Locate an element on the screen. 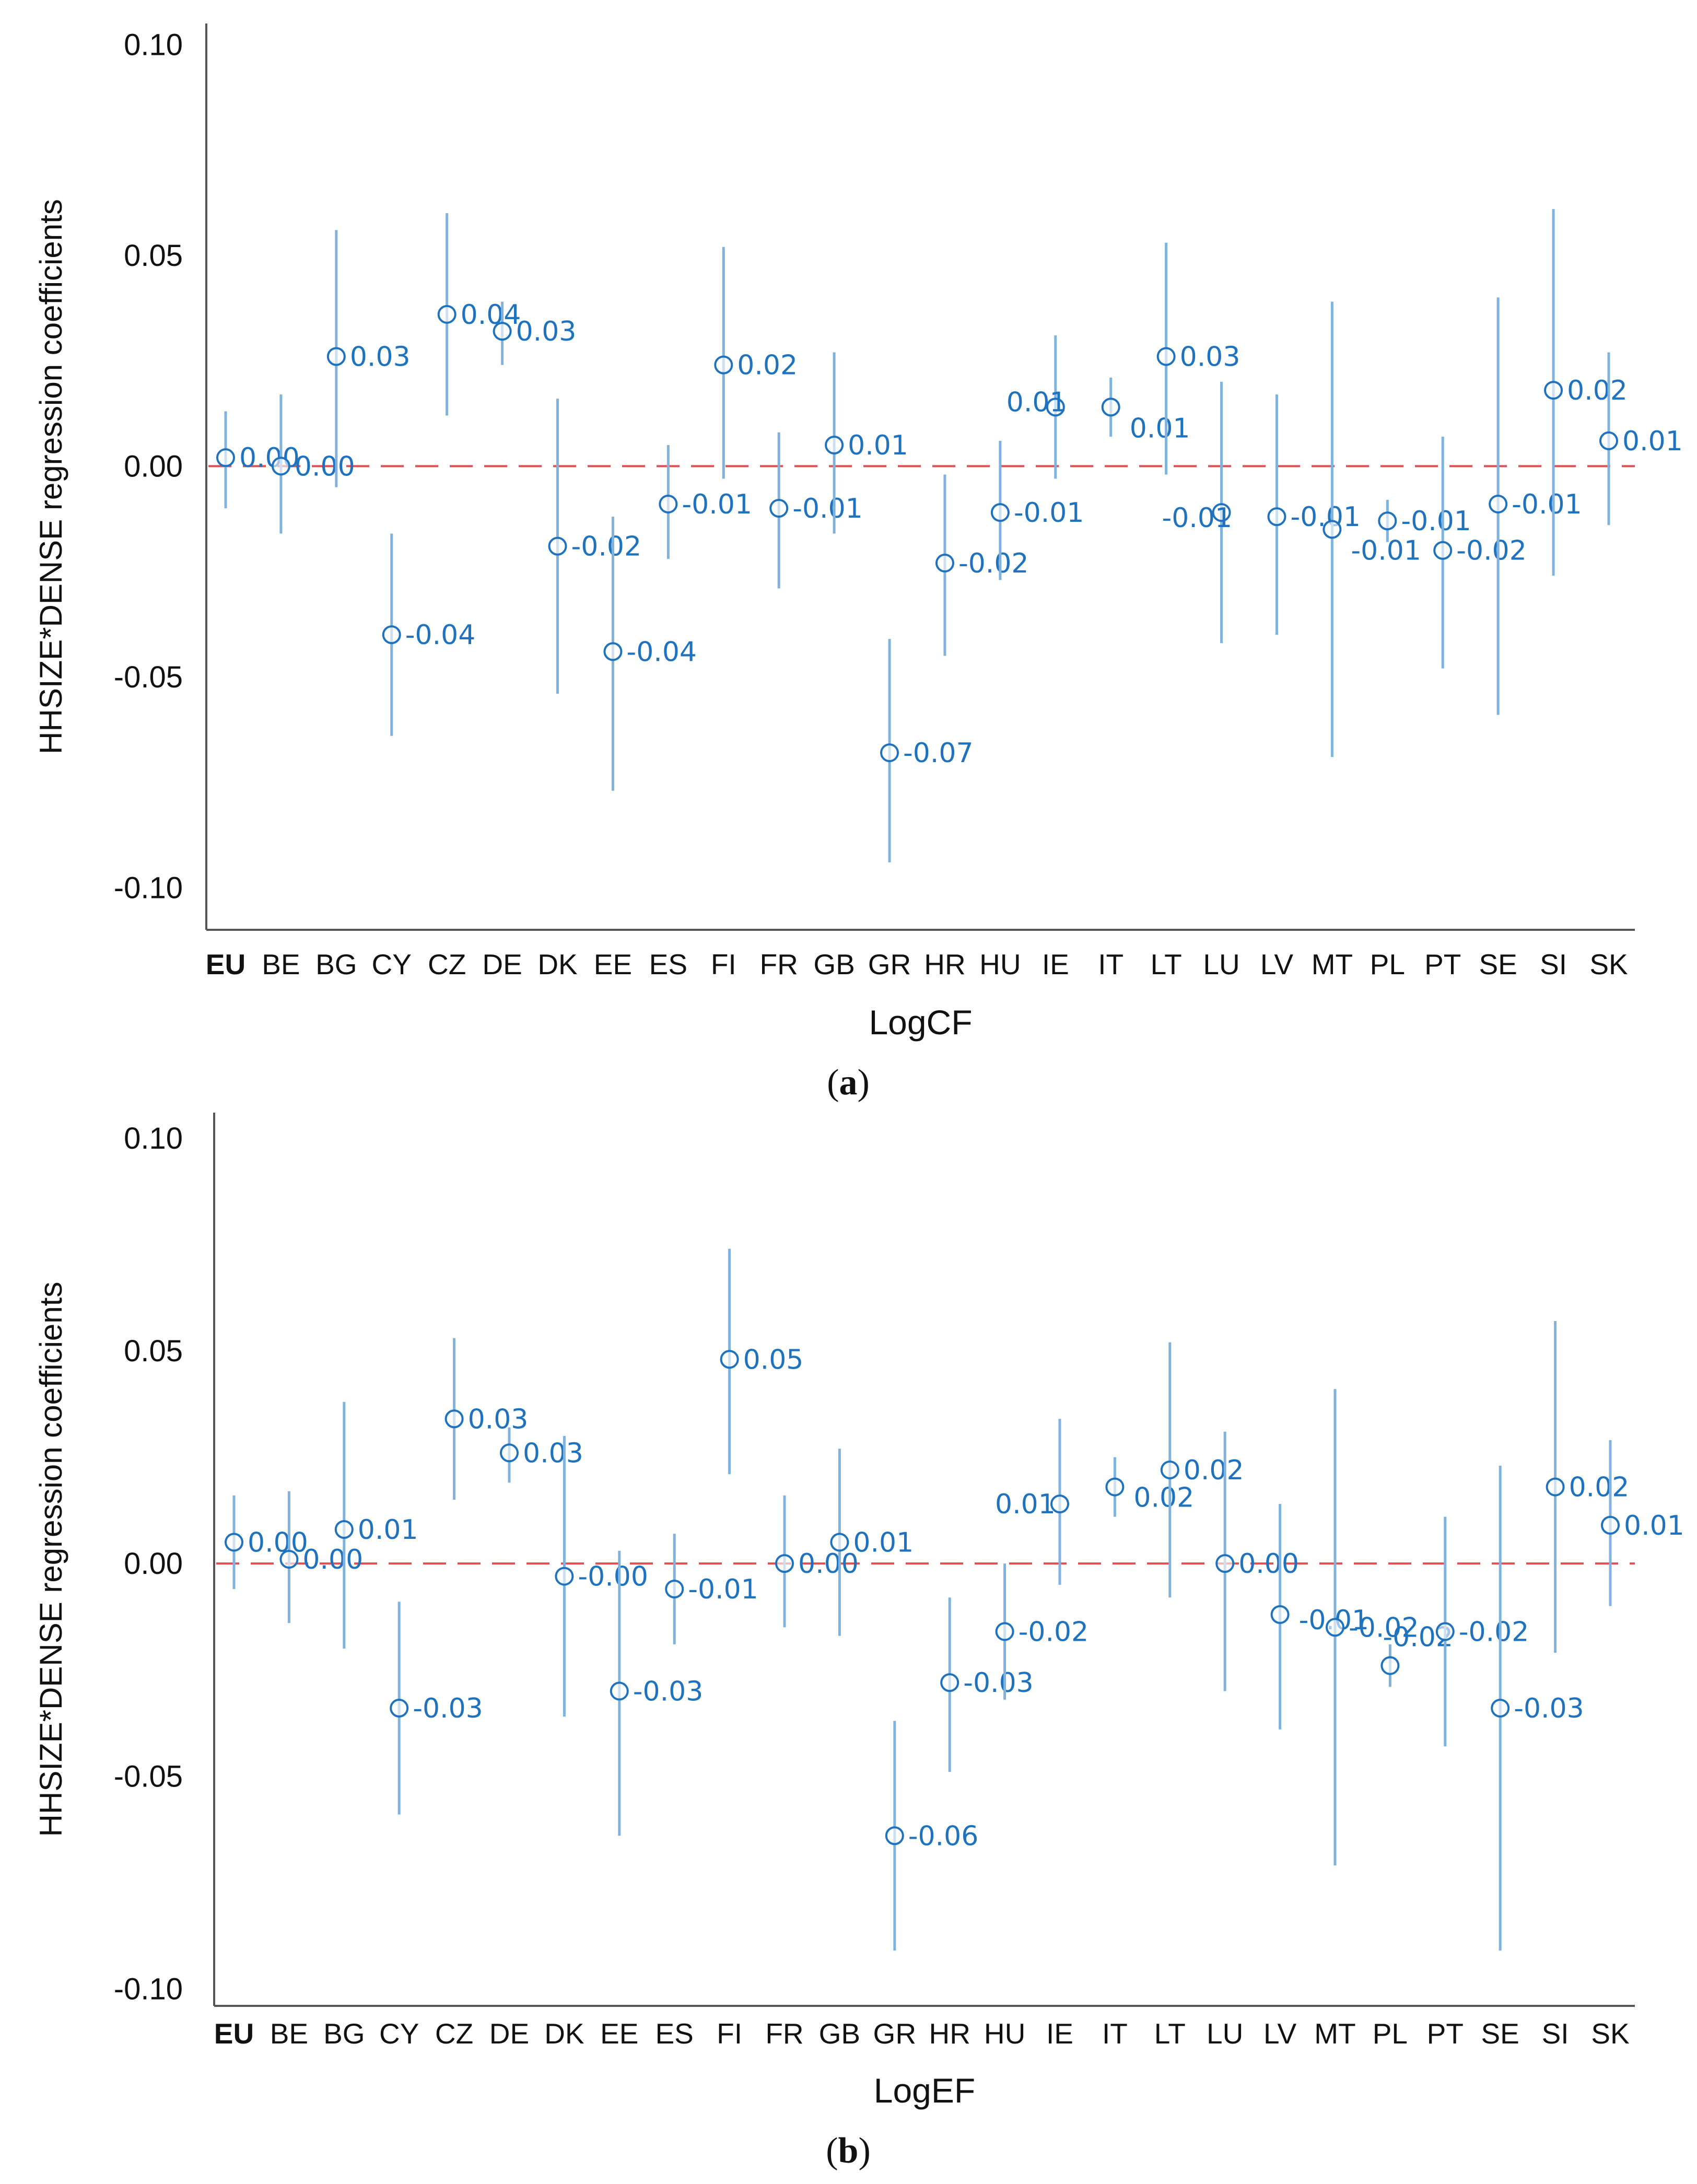  point-FI is located at coordinates (723, 365).